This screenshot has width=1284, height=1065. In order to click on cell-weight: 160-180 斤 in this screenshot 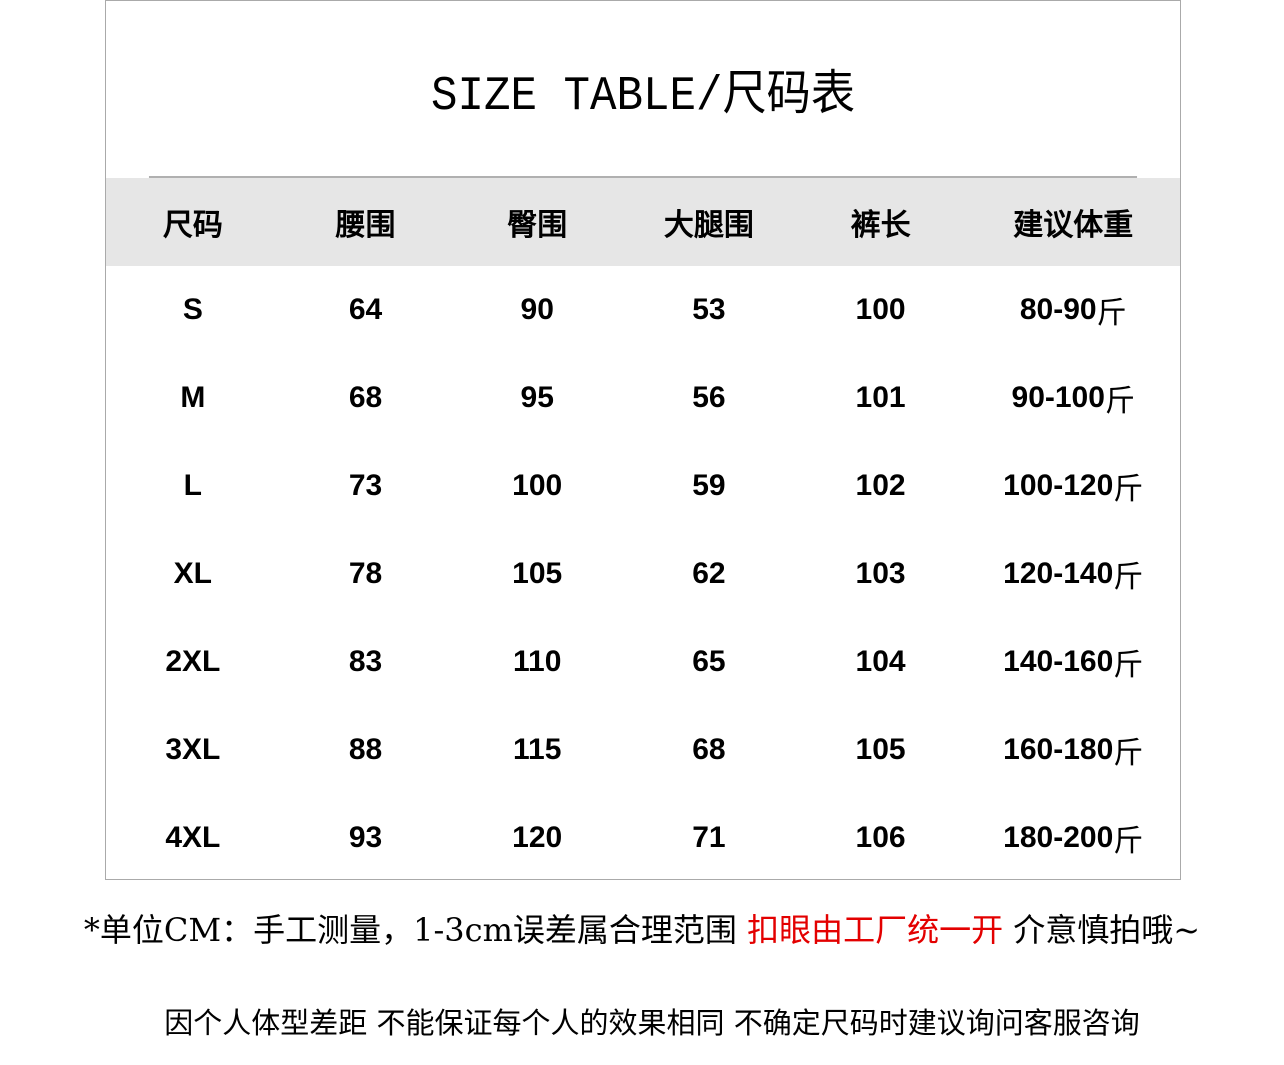, I will do `click(1073, 750)`.